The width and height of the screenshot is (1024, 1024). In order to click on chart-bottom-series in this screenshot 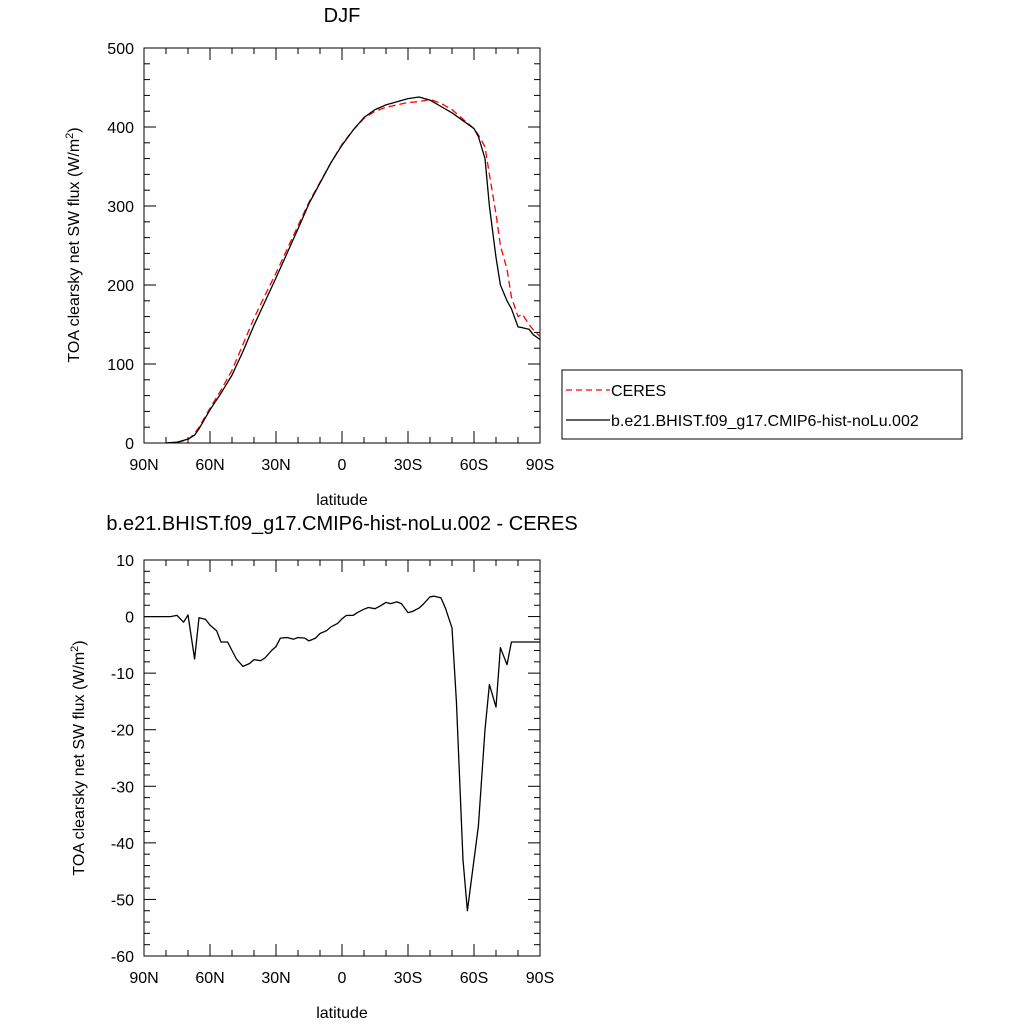, I will do `click(342, 753)`.